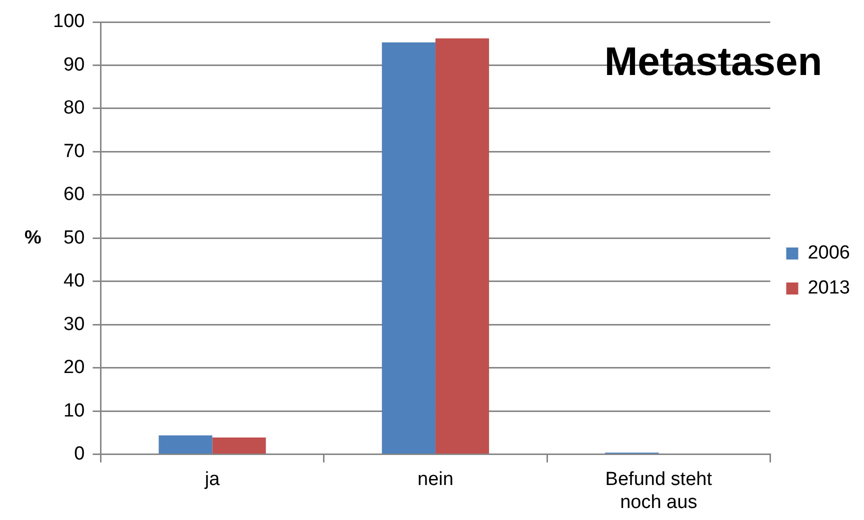  Describe the element at coordinates (79, 454) in the screenshot. I see `y-tick-label: 0` at that location.